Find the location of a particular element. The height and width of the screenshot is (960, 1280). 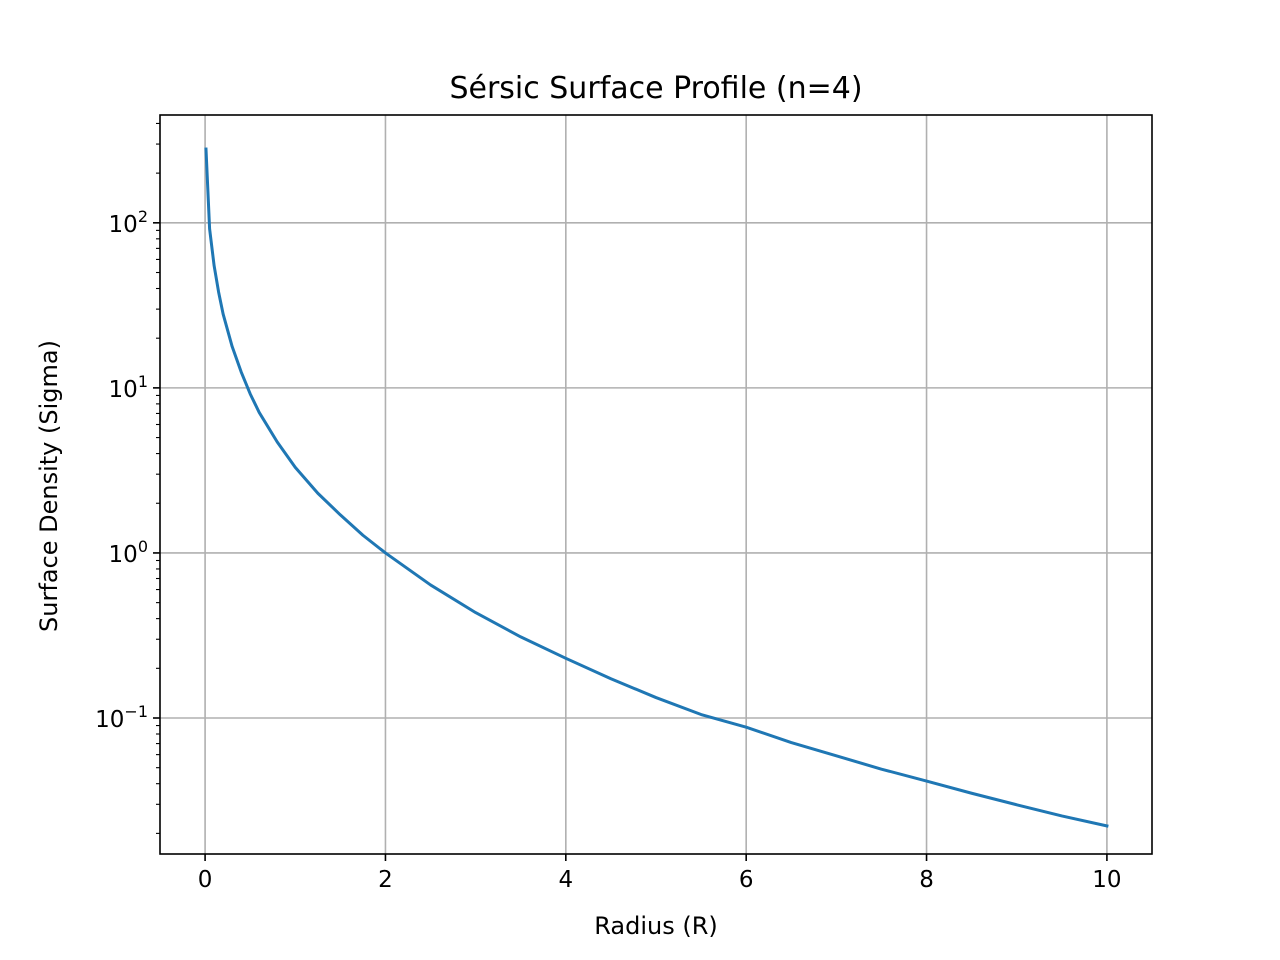

y-tick-label: 10⁰ is located at coordinates (128, 552).